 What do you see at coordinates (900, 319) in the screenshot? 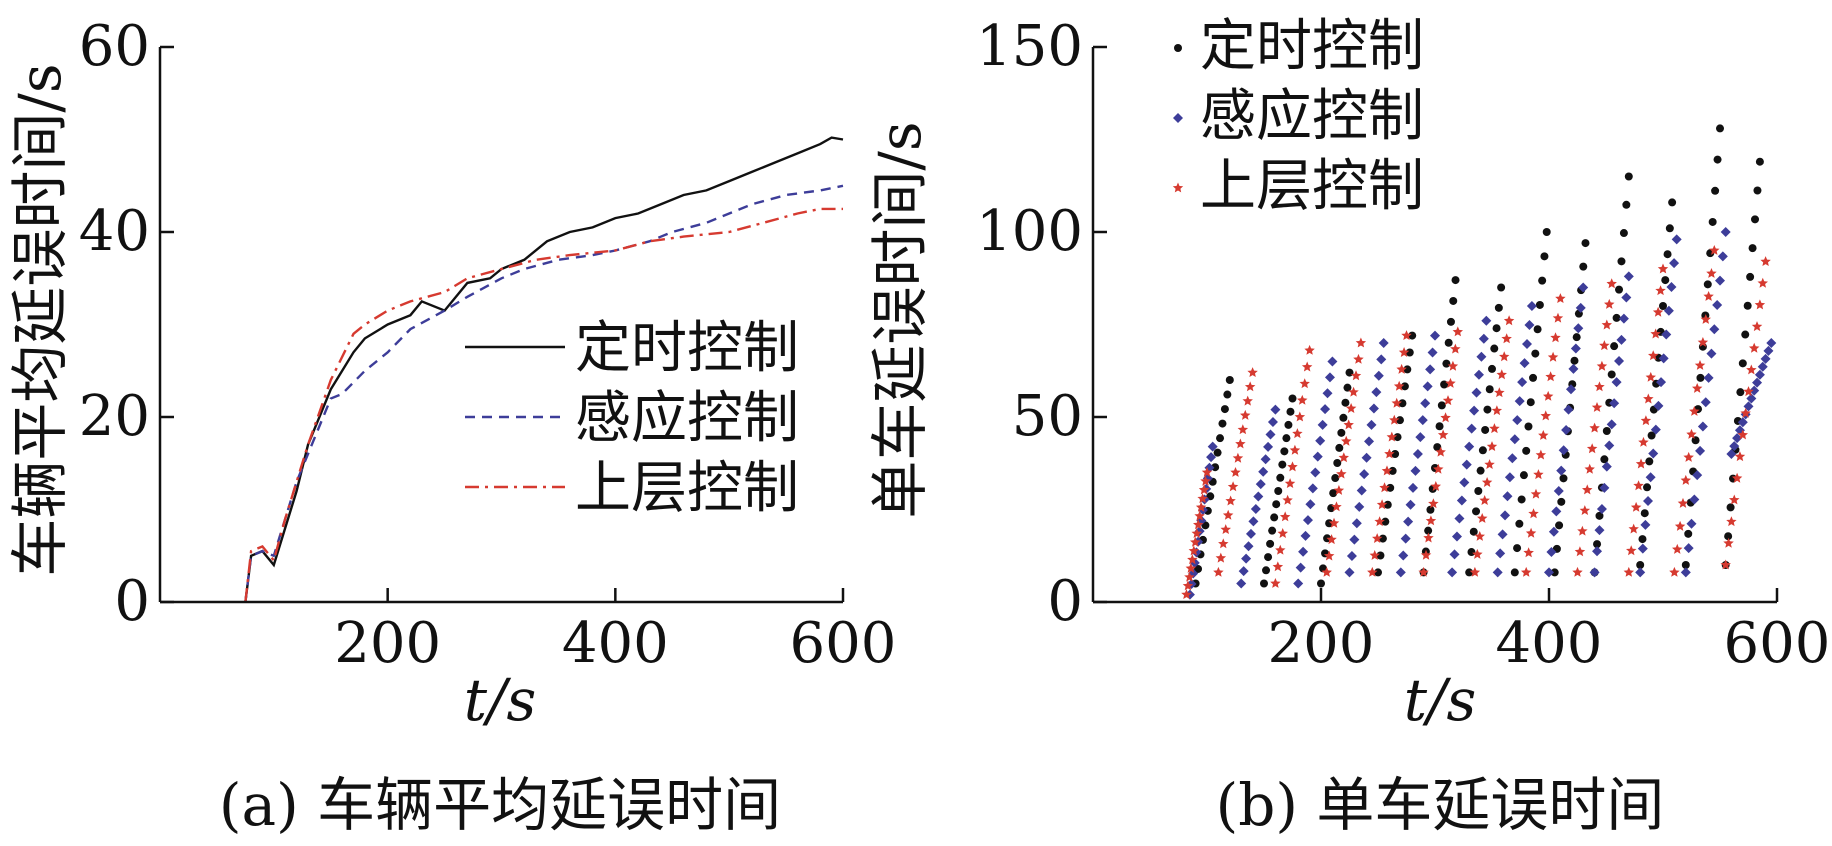
I see `panel-b-ylabel: 单车延误时间/s` at bounding box center [900, 319].